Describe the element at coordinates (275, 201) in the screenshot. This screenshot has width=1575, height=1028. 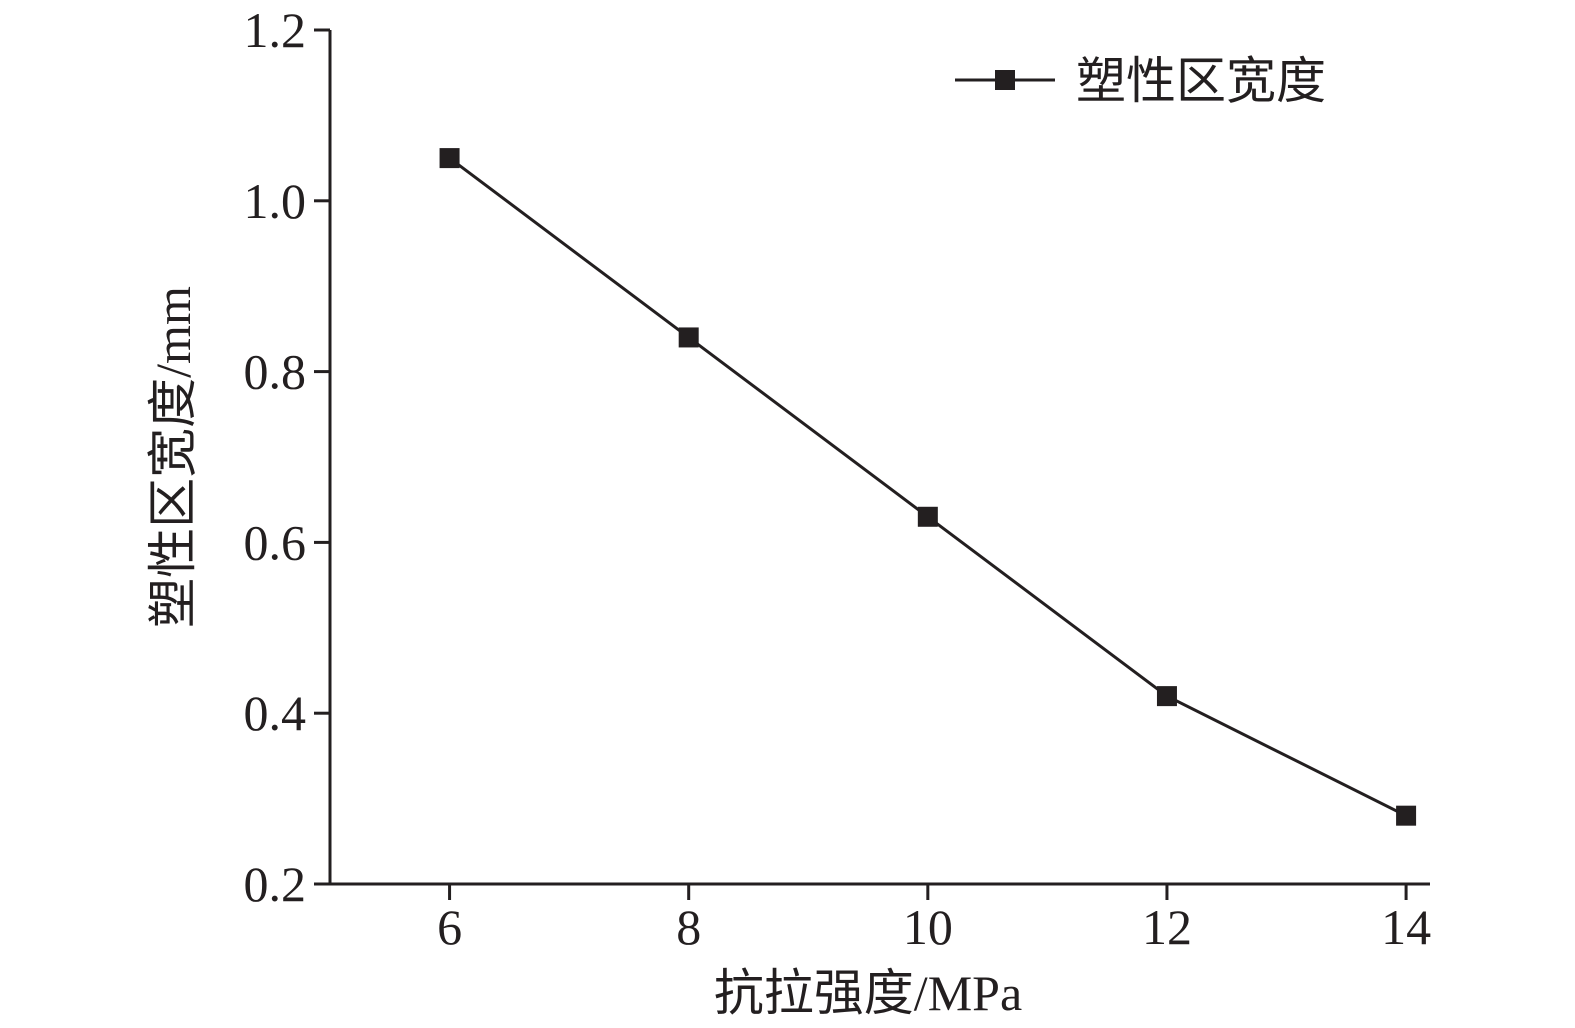
I see `y-tick-label: 1.0` at that location.